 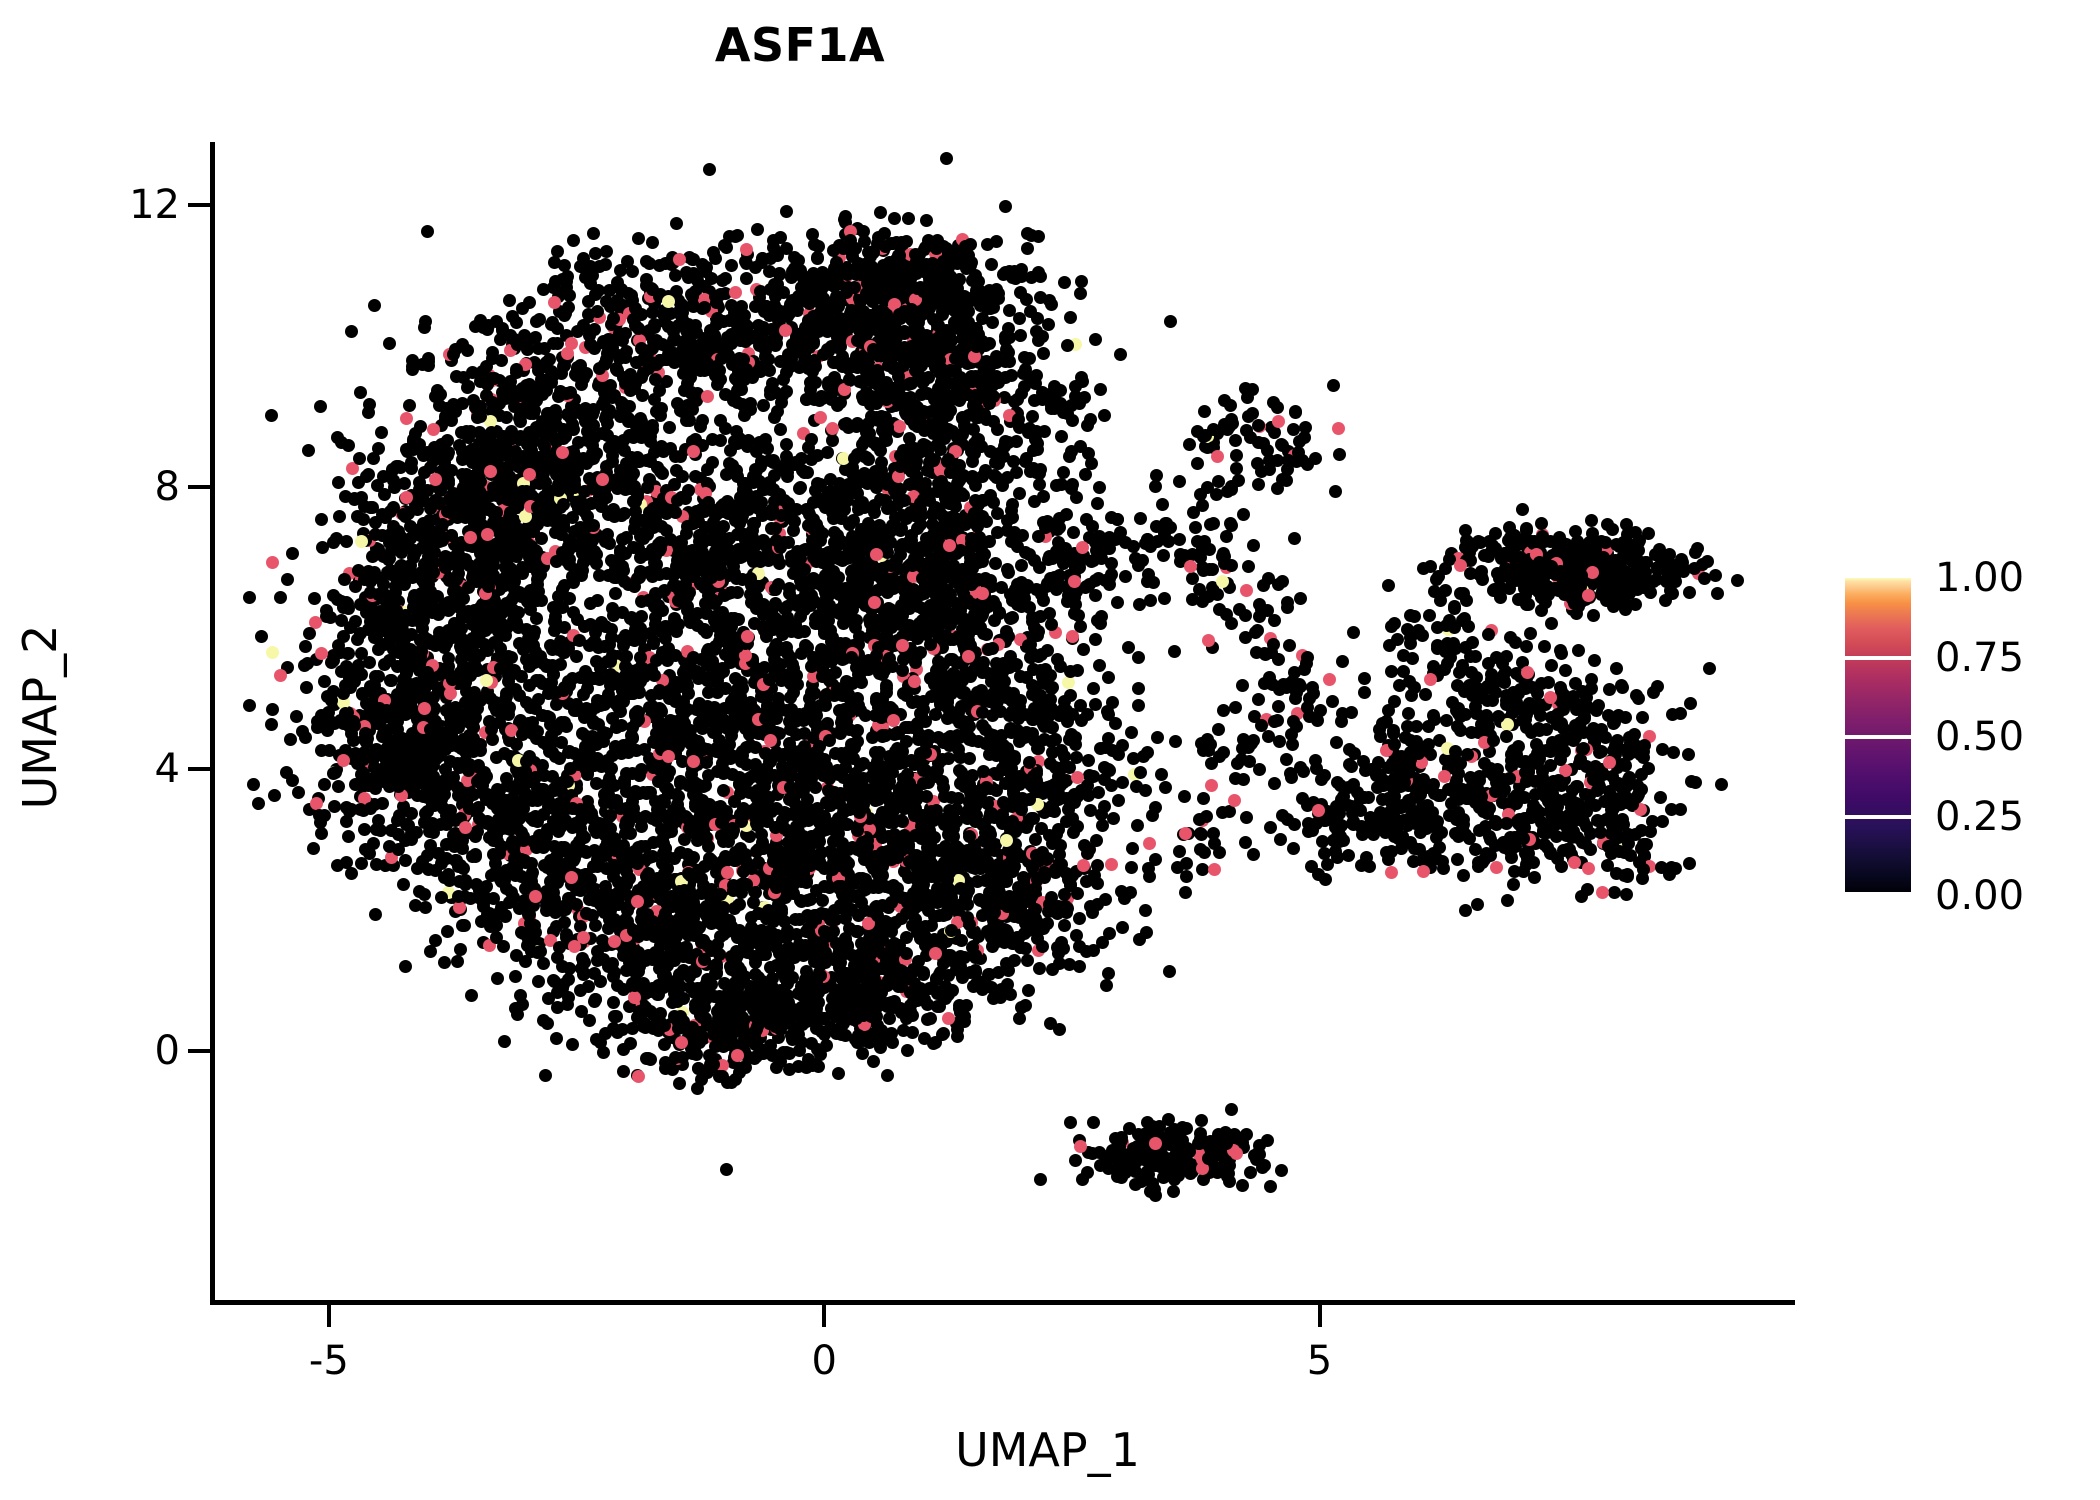 I want to click on x-tick-label: 5, so click(x=1319, y=1361).